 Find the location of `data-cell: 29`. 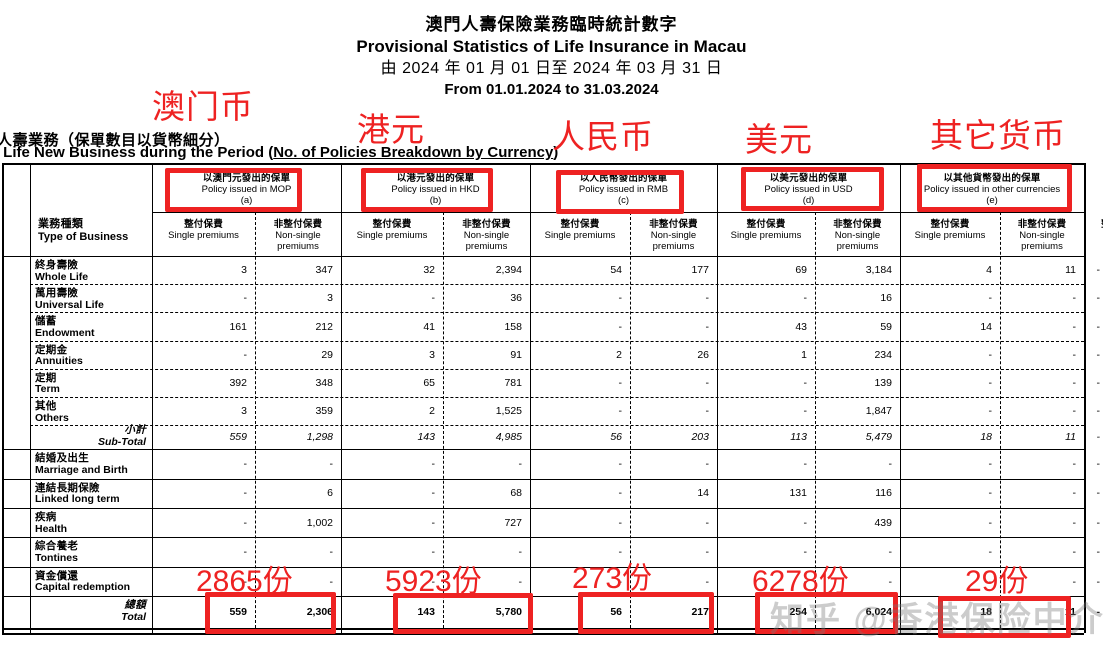

data-cell: 29 is located at coordinates (327, 354).